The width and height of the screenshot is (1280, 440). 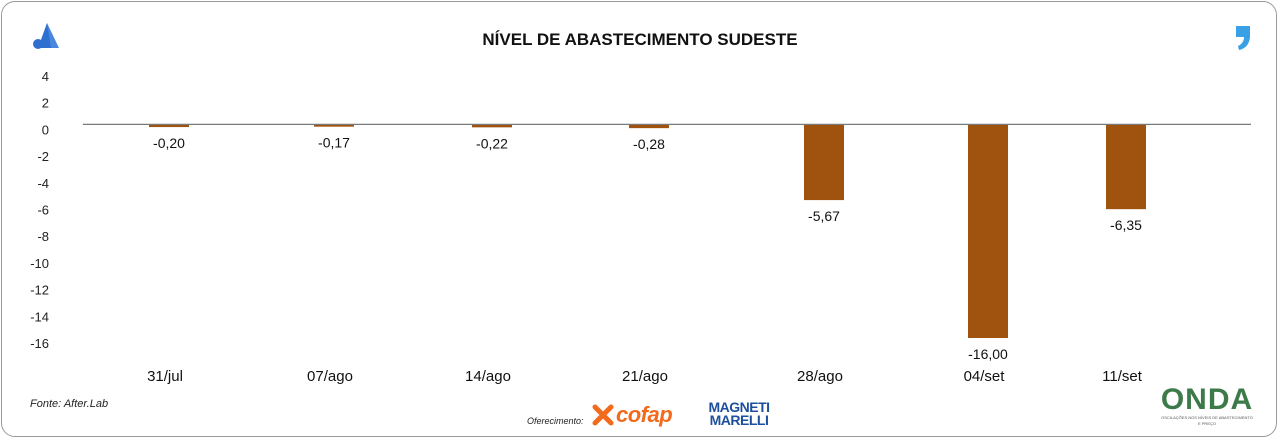 I want to click on x-tick-label: 07/ago, so click(x=330, y=376).